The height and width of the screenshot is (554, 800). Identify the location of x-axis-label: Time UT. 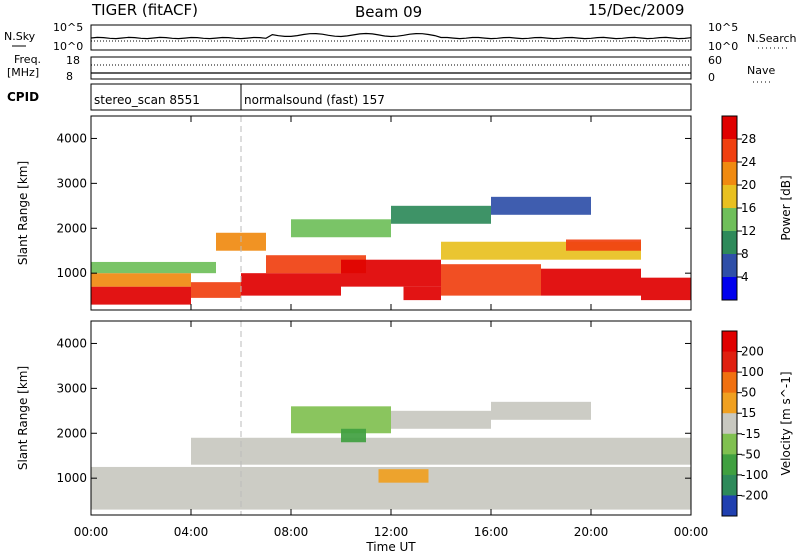
(390, 547).